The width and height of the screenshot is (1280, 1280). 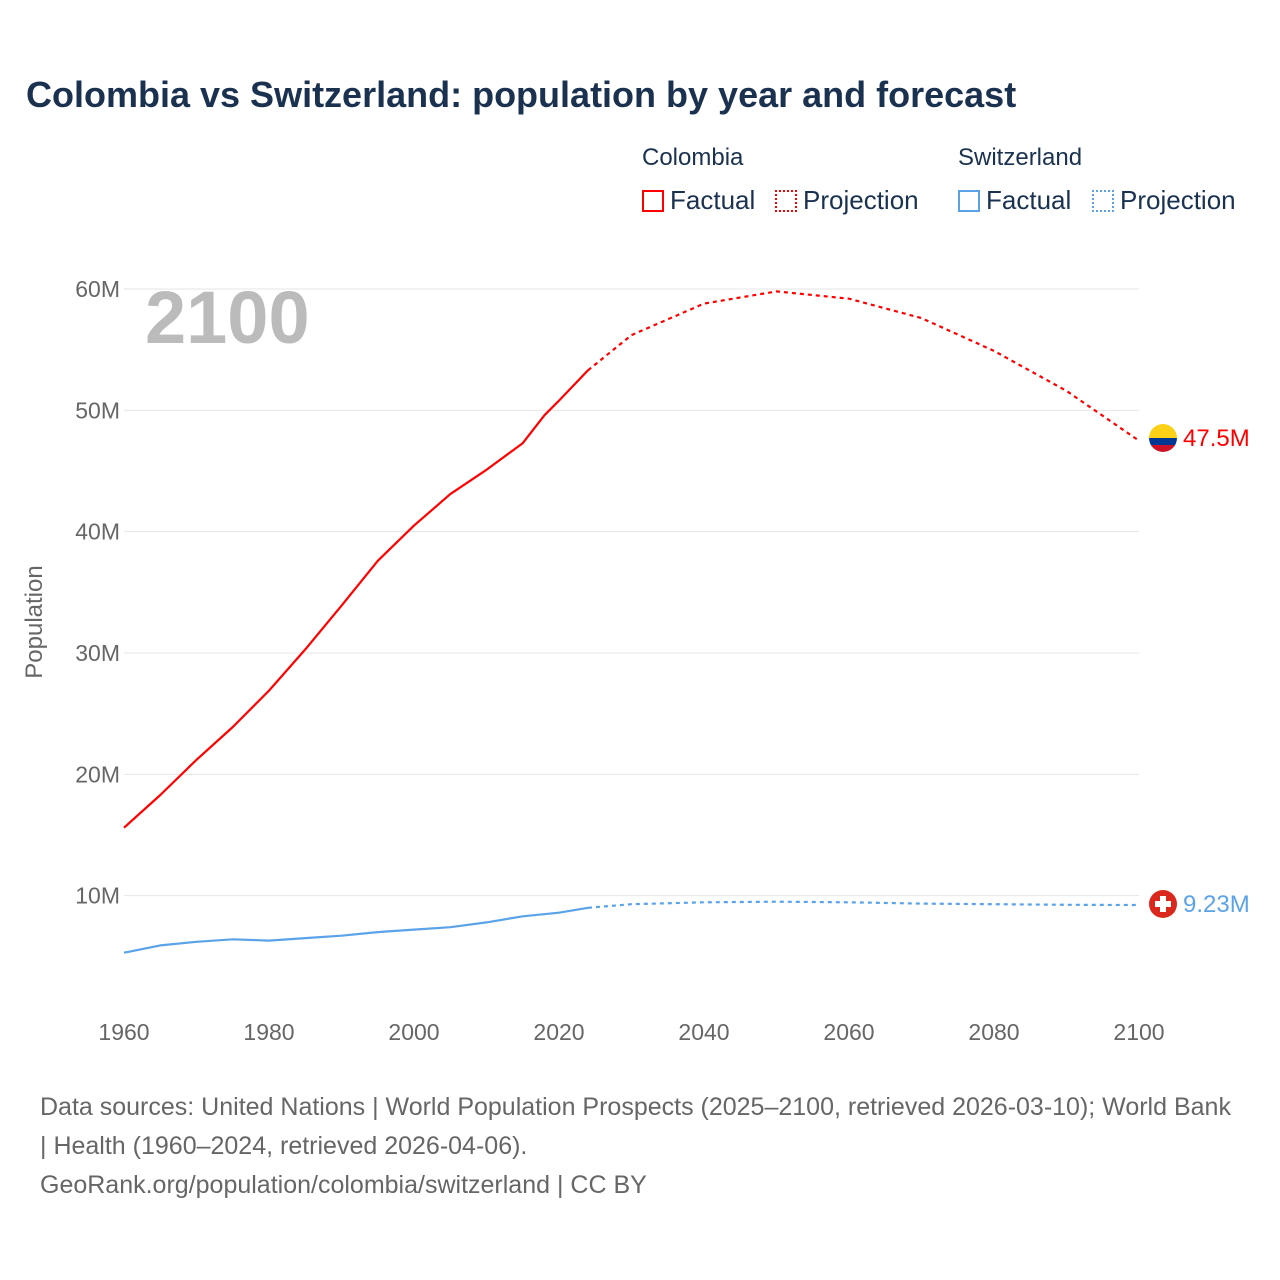 I want to click on legend-colombia-projection: Projection, so click(x=847, y=200).